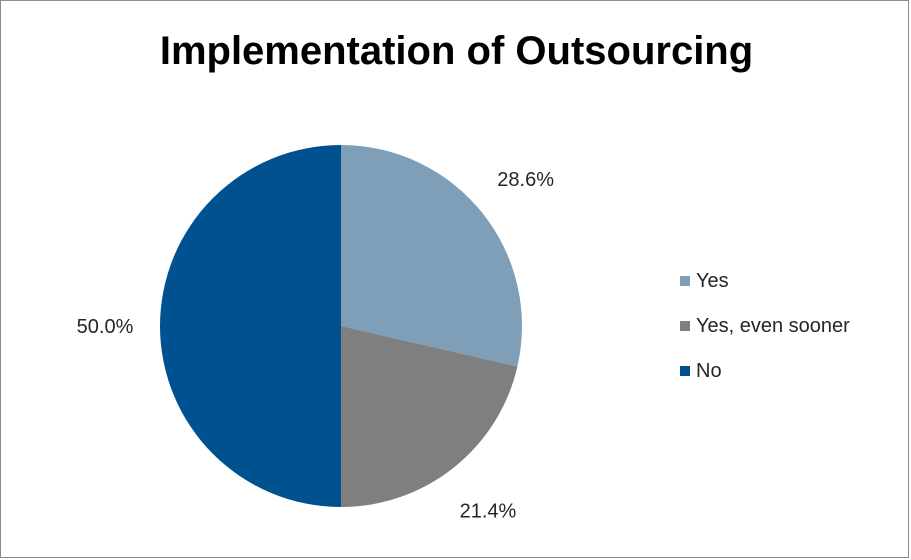 The height and width of the screenshot is (560, 911). I want to click on legend-label: No, so click(709, 370).